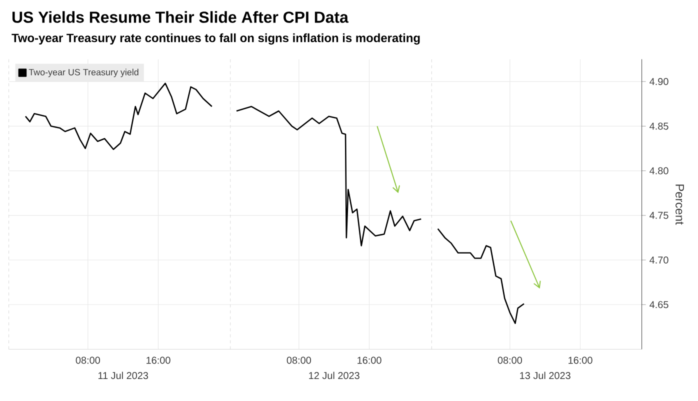 The width and height of the screenshot is (698, 401). What do you see at coordinates (123, 376) in the screenshot?
I see `text: 11 Jul 2023` at bounding box center [123, 376].